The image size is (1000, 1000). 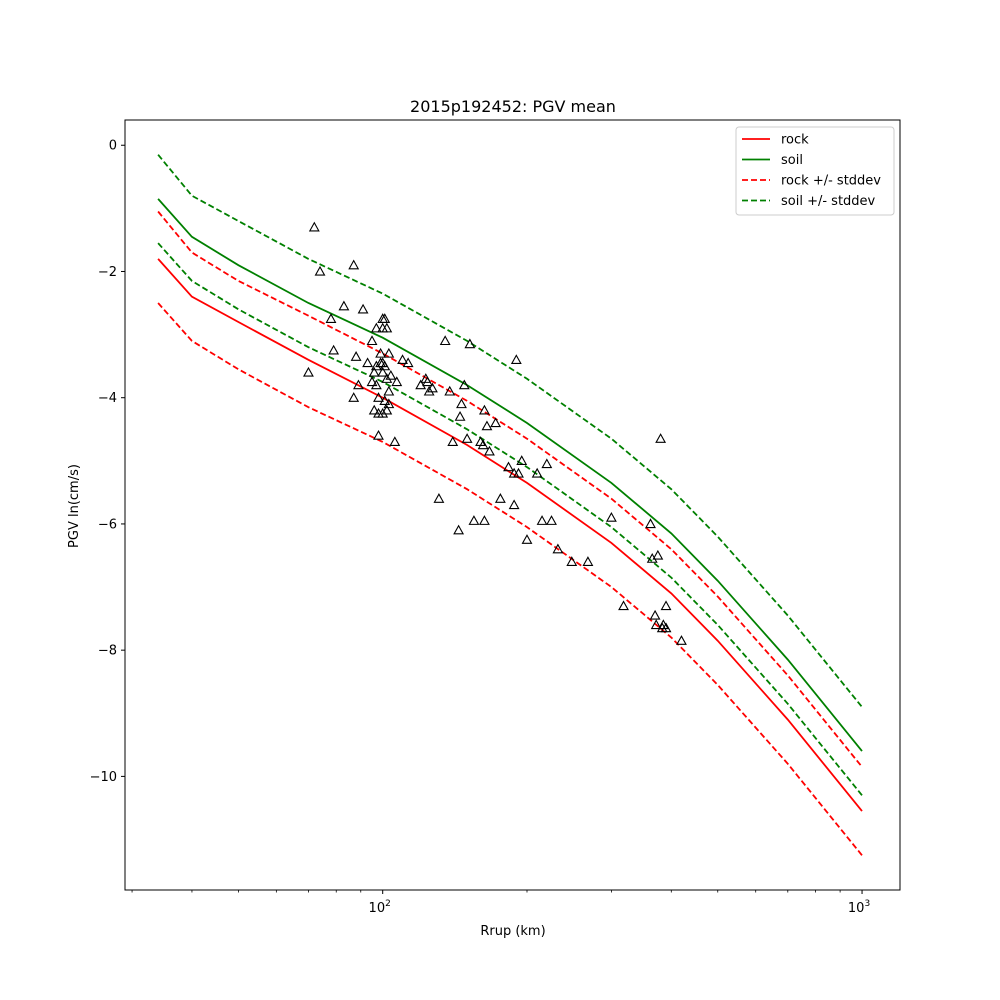 I want to click on y-tick-label: −2, so click(x=107, y=272).